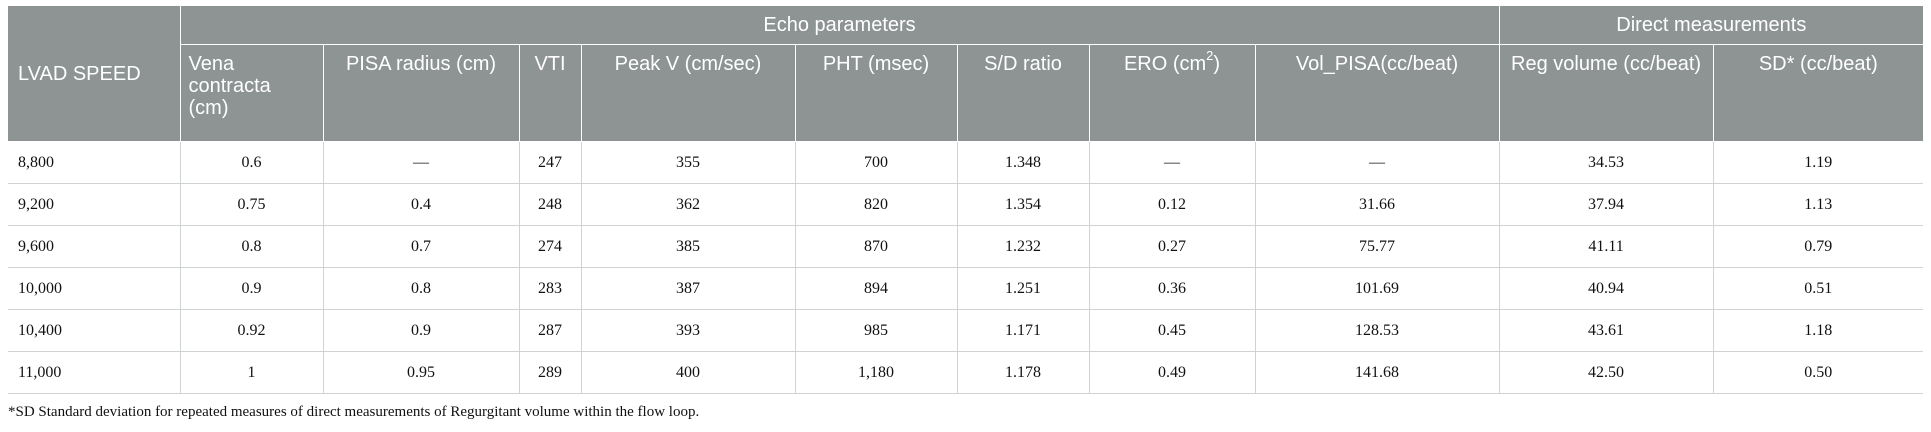  I want to click on table-cell: 101.69, so click(1377, 288).